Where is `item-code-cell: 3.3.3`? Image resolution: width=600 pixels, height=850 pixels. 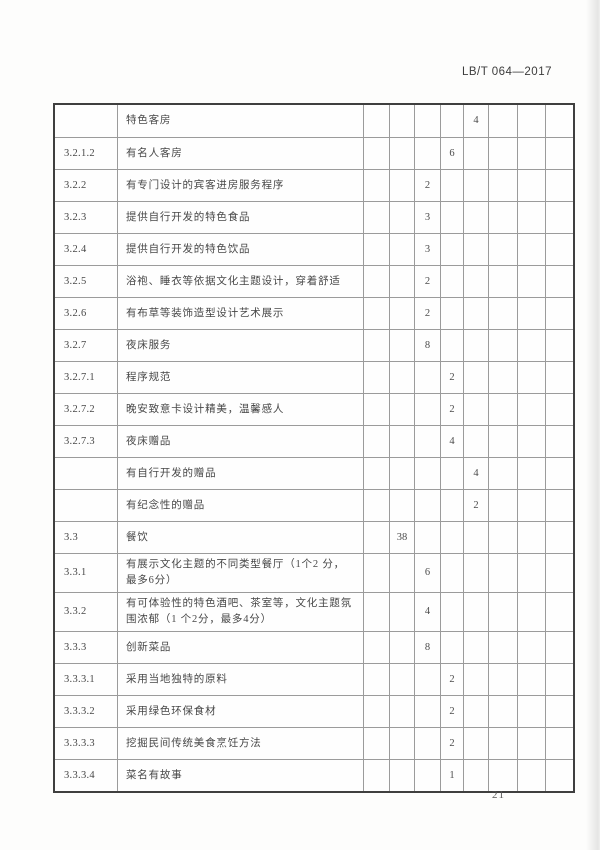 item-code-cell: 3.3.3 is located at coordinates (75, 647).